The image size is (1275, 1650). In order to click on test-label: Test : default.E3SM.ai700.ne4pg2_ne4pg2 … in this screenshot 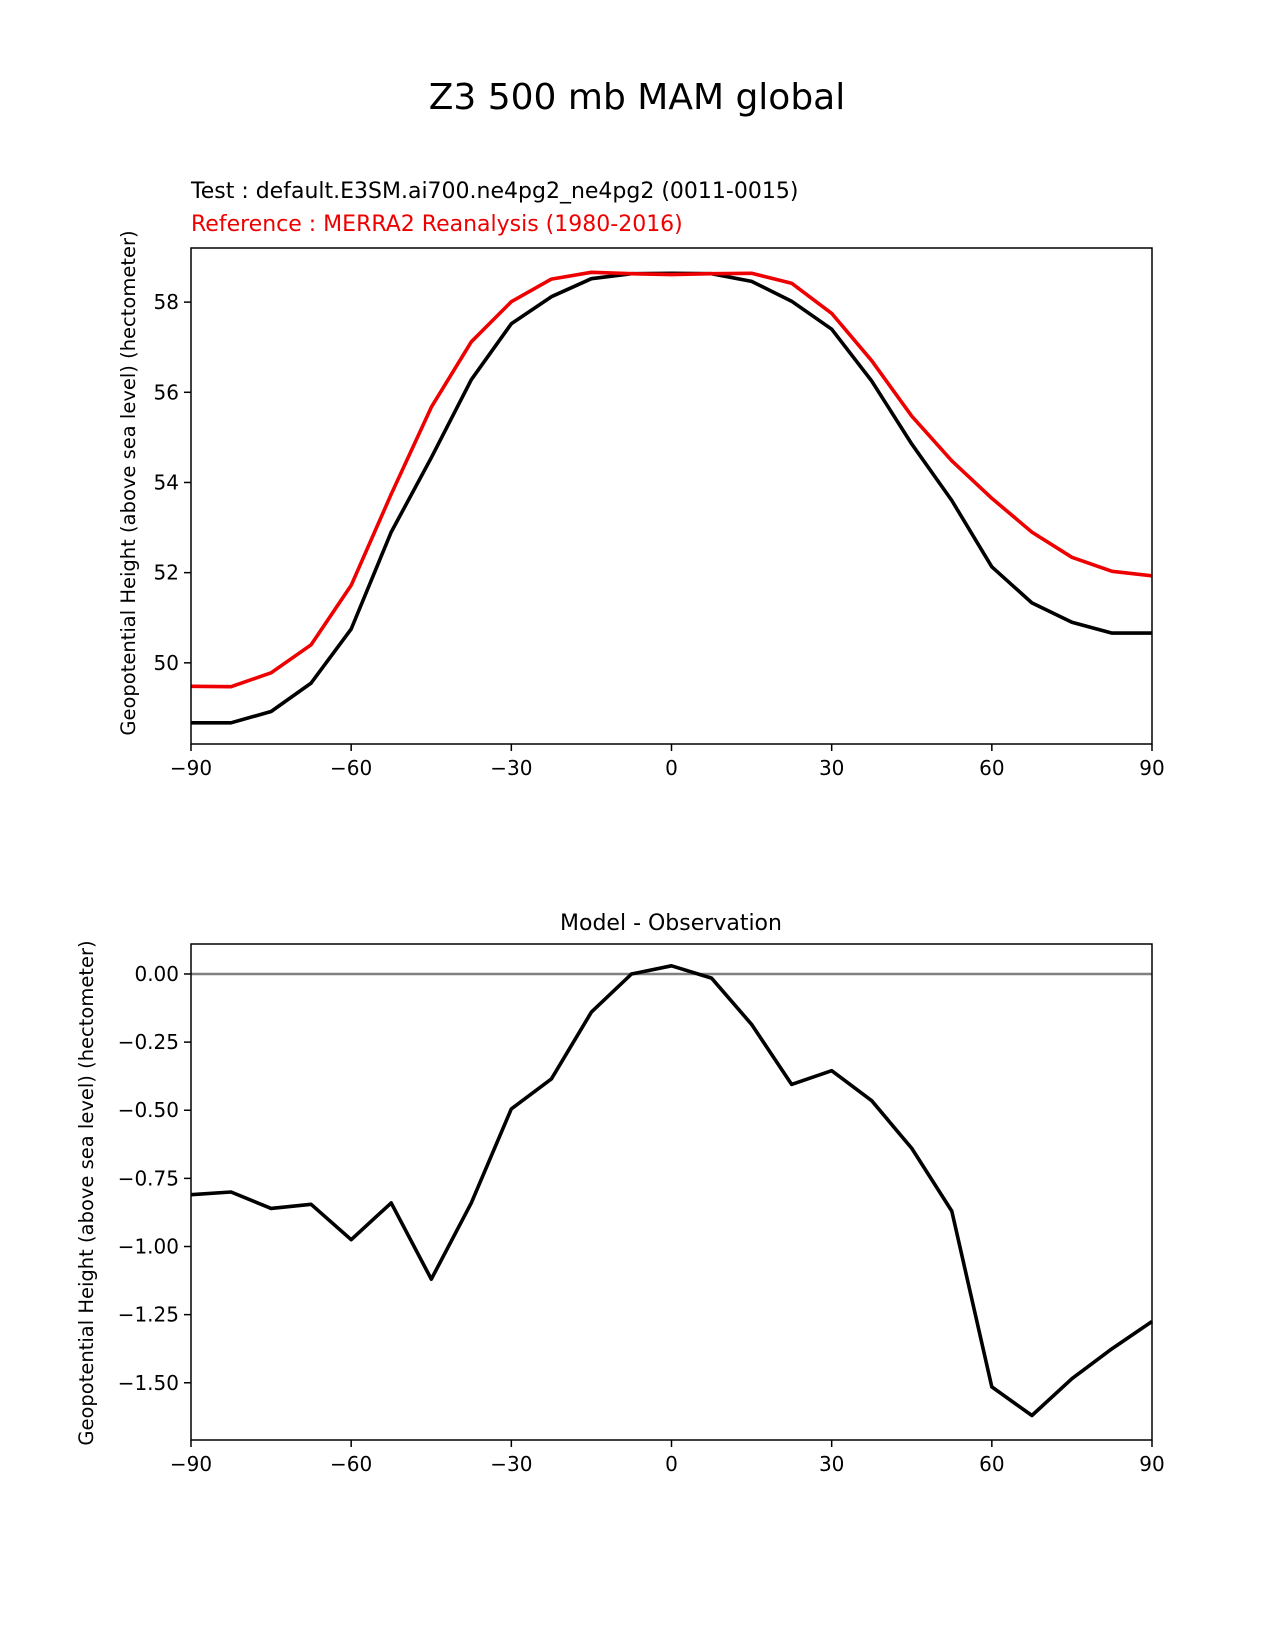, I will do `click(494, 191)`.